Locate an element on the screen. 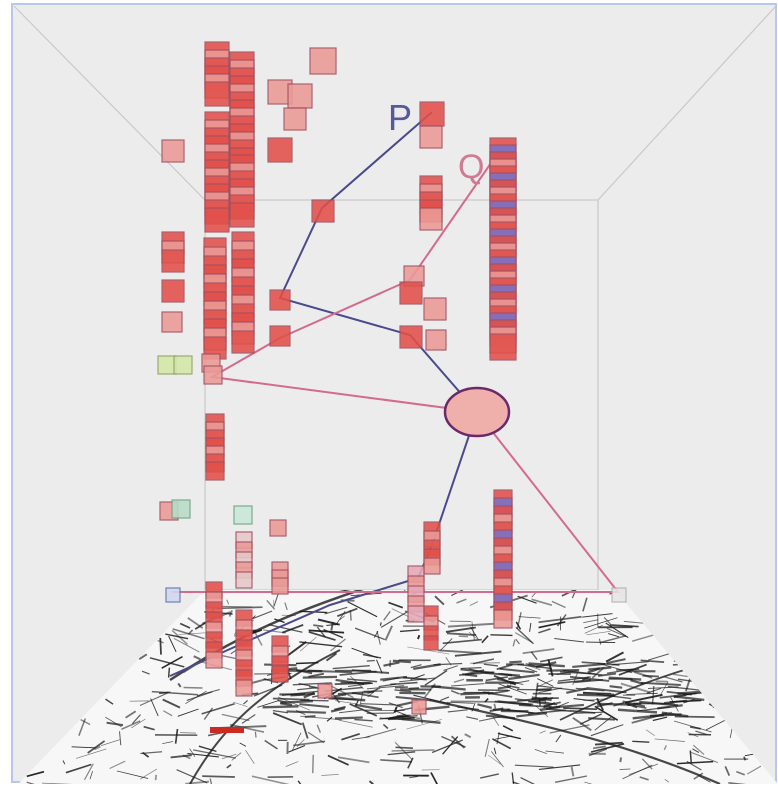 Image resolution: width=778 pixels, height=789 pixels. meeting-point-ellipse is located at coordinates (477, 412).